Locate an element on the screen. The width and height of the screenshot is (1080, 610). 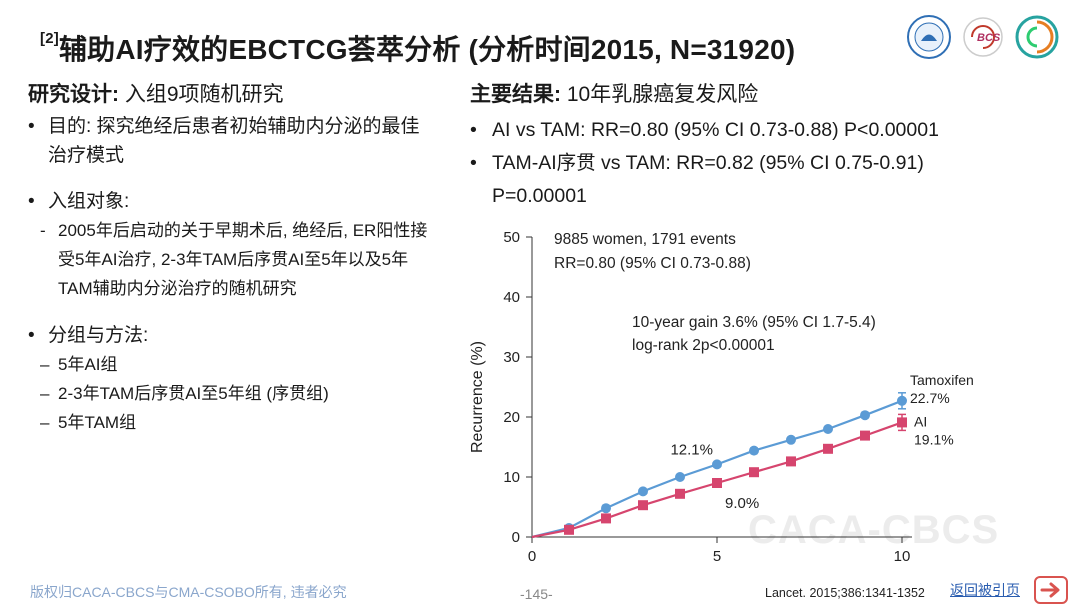
group-item: 2-3年TAM后序贯AI至5年组 (序贯组) is located at coordinates (238, 393).